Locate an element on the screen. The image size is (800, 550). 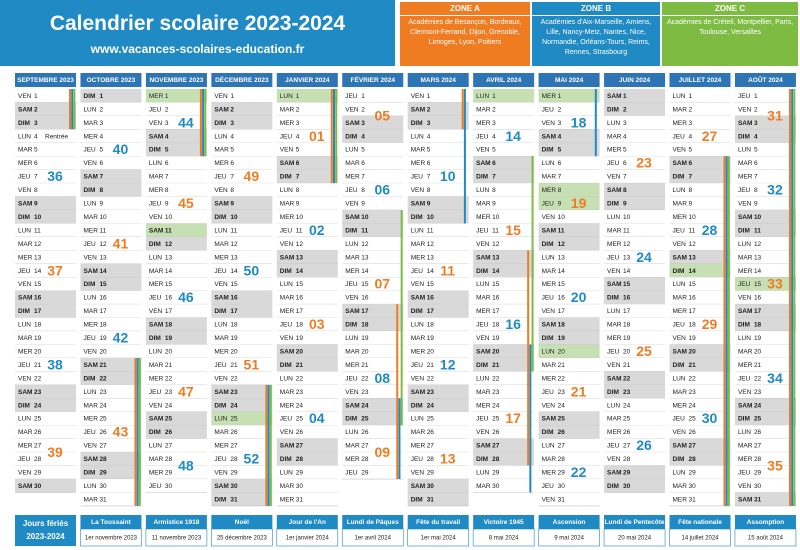
day-number: 4 is located at coordinates (560, 136).